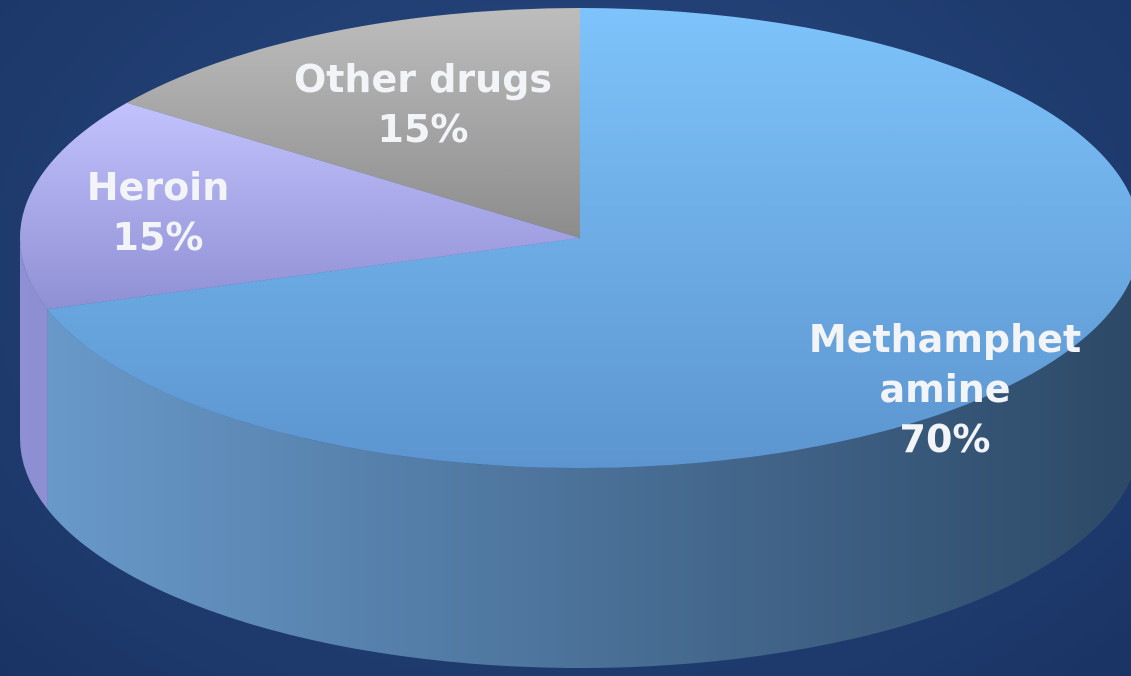  What do you see at coordinates (945, 439) in the screenshot?
I see `slice-value-label: 70%` at bounding box center [945, 439].